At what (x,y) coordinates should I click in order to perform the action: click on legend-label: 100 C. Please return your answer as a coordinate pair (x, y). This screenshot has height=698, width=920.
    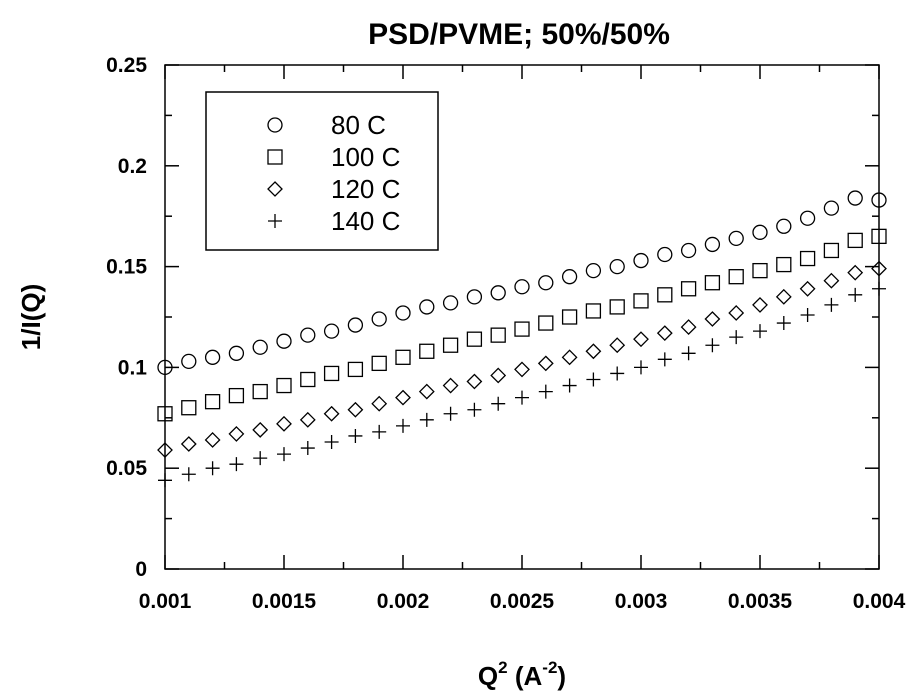
    Looking at the image, I should click on (365, 157).